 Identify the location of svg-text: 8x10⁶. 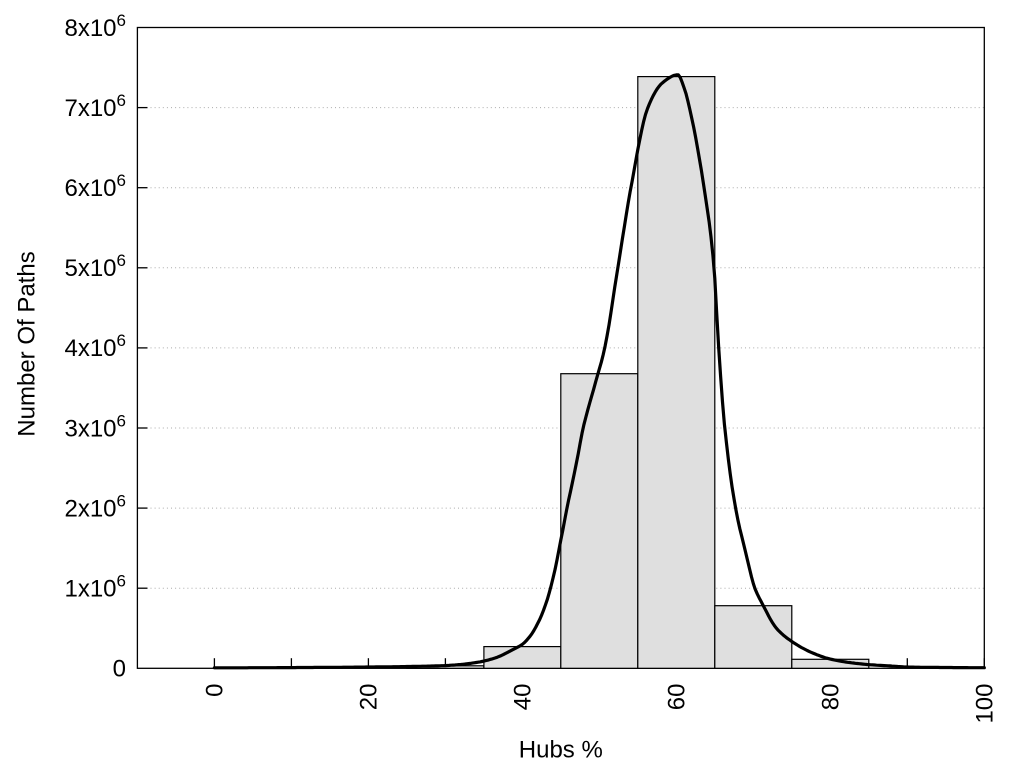
(95, 26).